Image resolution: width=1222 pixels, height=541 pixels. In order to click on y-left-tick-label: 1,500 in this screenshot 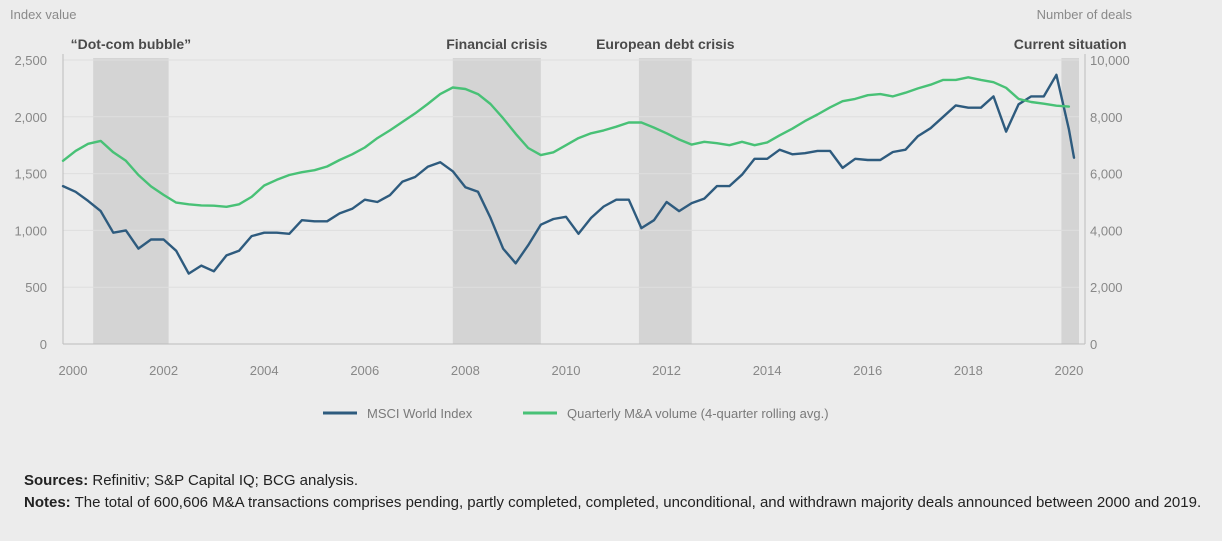, I will do `click(30, 174)`.